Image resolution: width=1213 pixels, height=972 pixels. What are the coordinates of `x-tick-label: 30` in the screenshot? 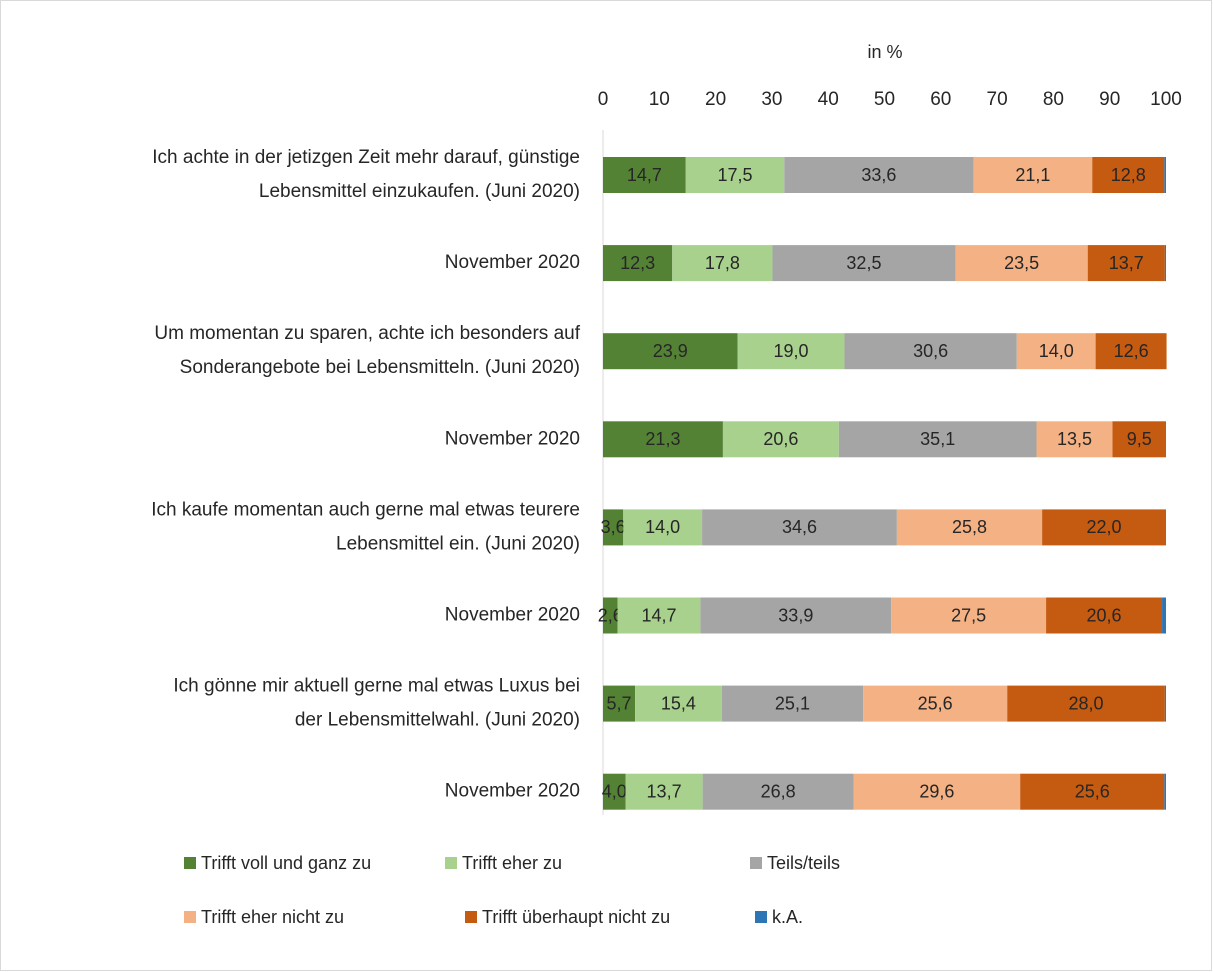 It's located at (771, 99).